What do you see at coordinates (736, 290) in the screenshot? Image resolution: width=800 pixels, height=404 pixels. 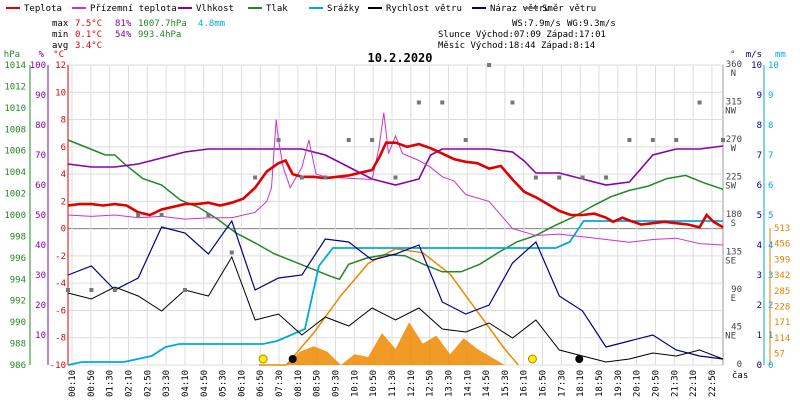 I see `tick-dir-6: 90` at bounding box center [736, 290].